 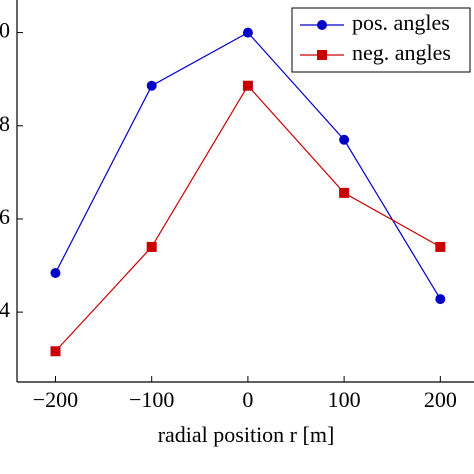 I want to click on legend-box, so click(x=381, y=40).